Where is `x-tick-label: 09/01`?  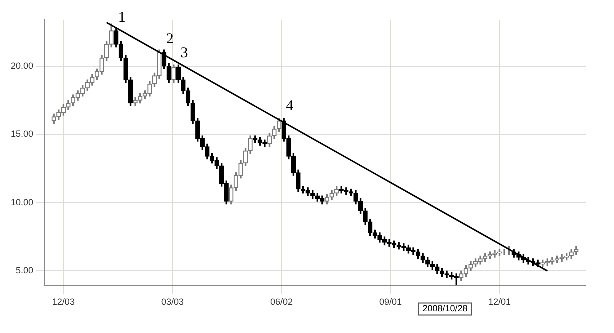
x-tick-label: 09/01 is located at coordinates (390, 302).